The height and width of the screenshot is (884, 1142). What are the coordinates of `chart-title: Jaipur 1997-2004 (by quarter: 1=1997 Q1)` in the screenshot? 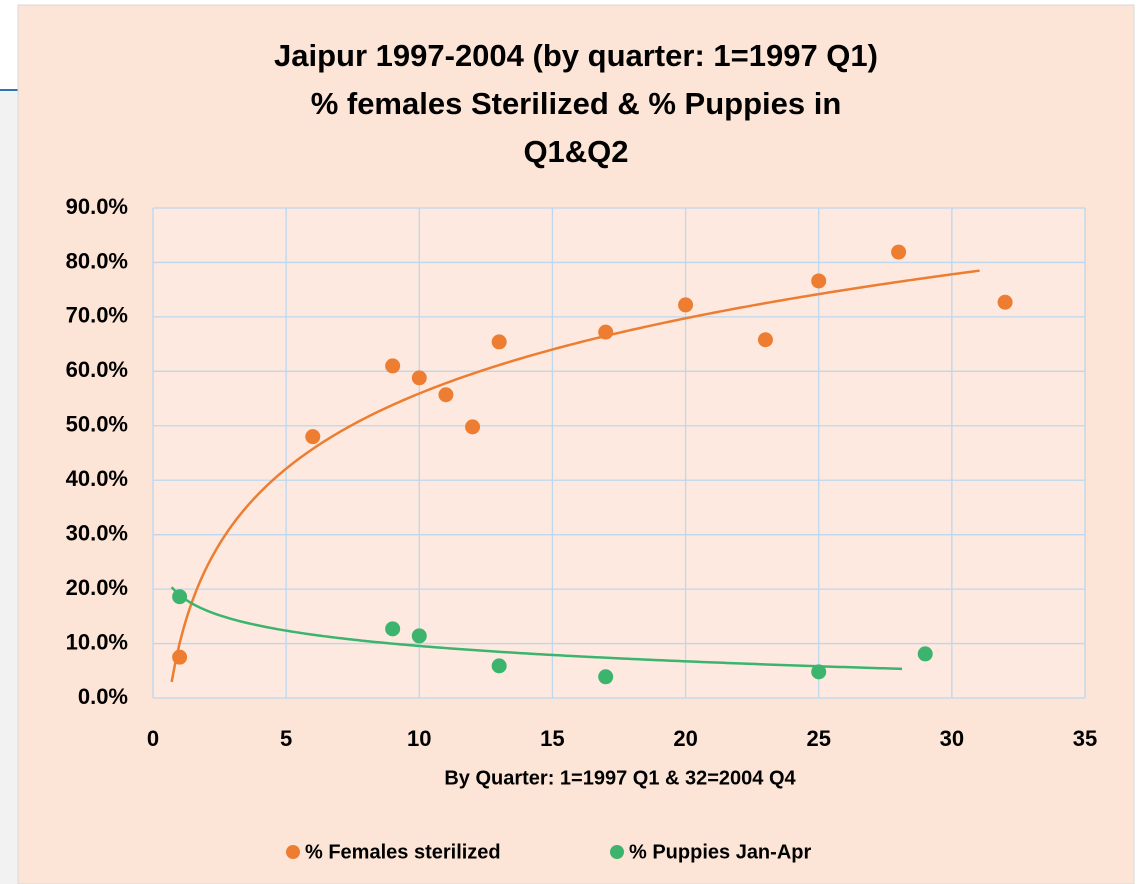 It's located at (576, 55).